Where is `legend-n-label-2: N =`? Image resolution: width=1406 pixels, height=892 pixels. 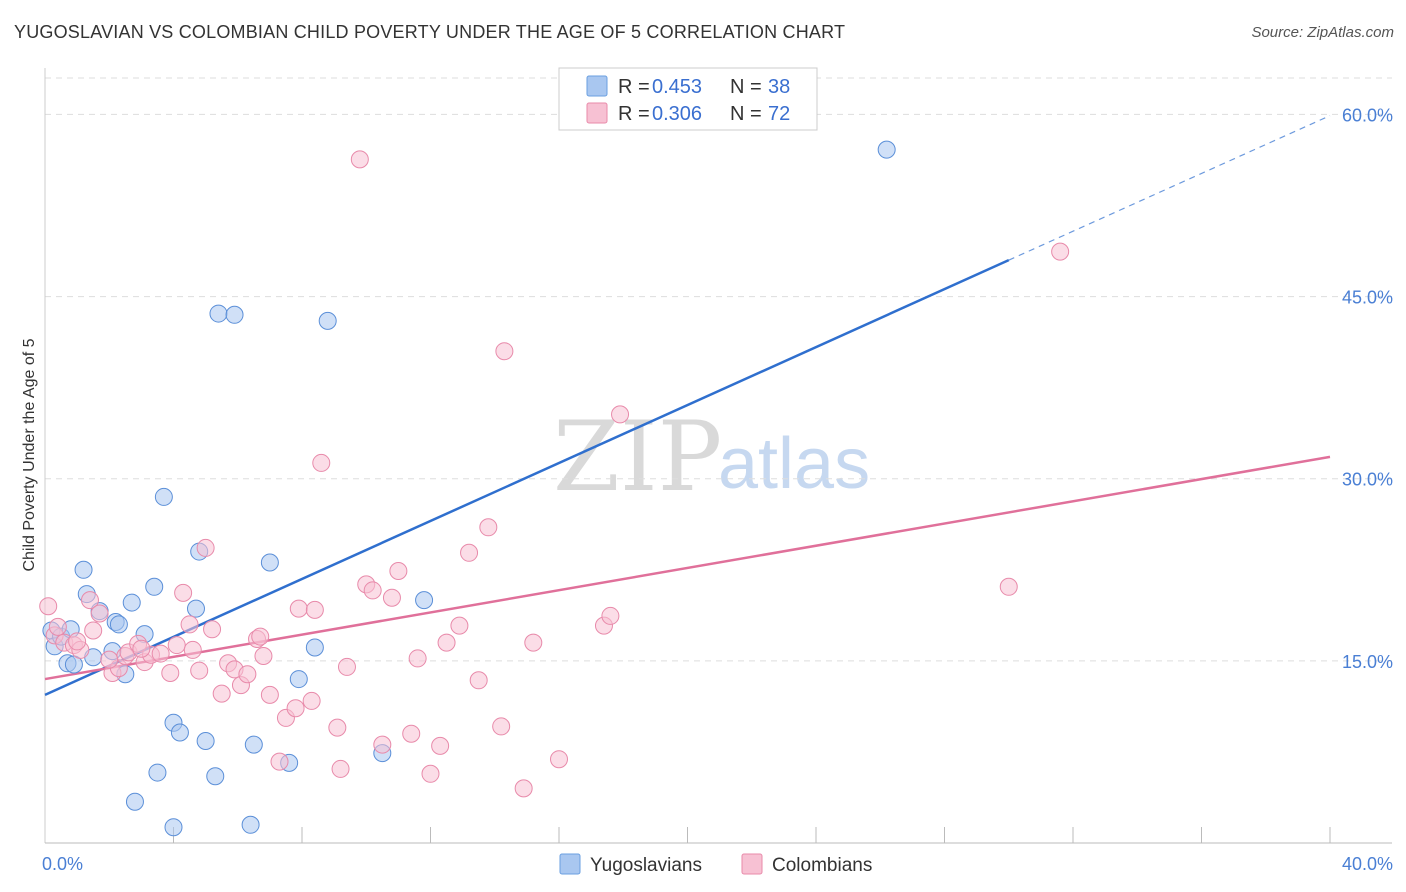 legend-n-label-2: N = is located at coordinates (746, 114).